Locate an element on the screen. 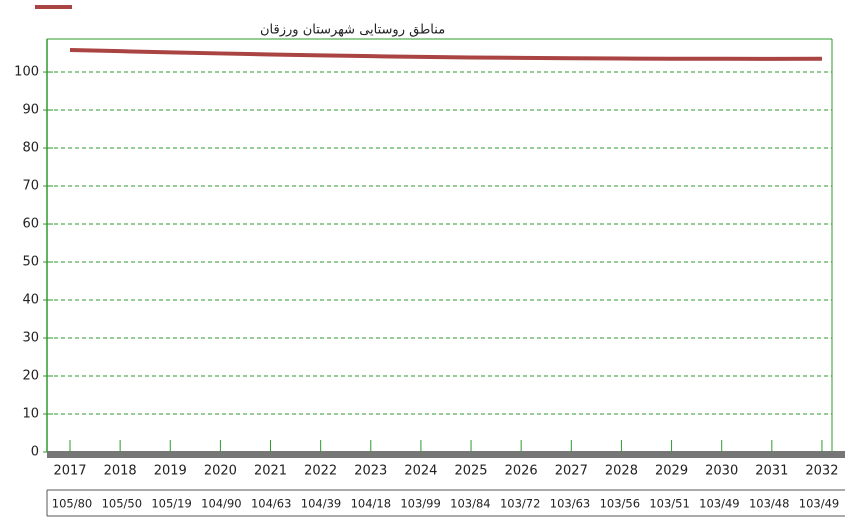  x-tick-label: 2022 is located at coordinates (320, 471).